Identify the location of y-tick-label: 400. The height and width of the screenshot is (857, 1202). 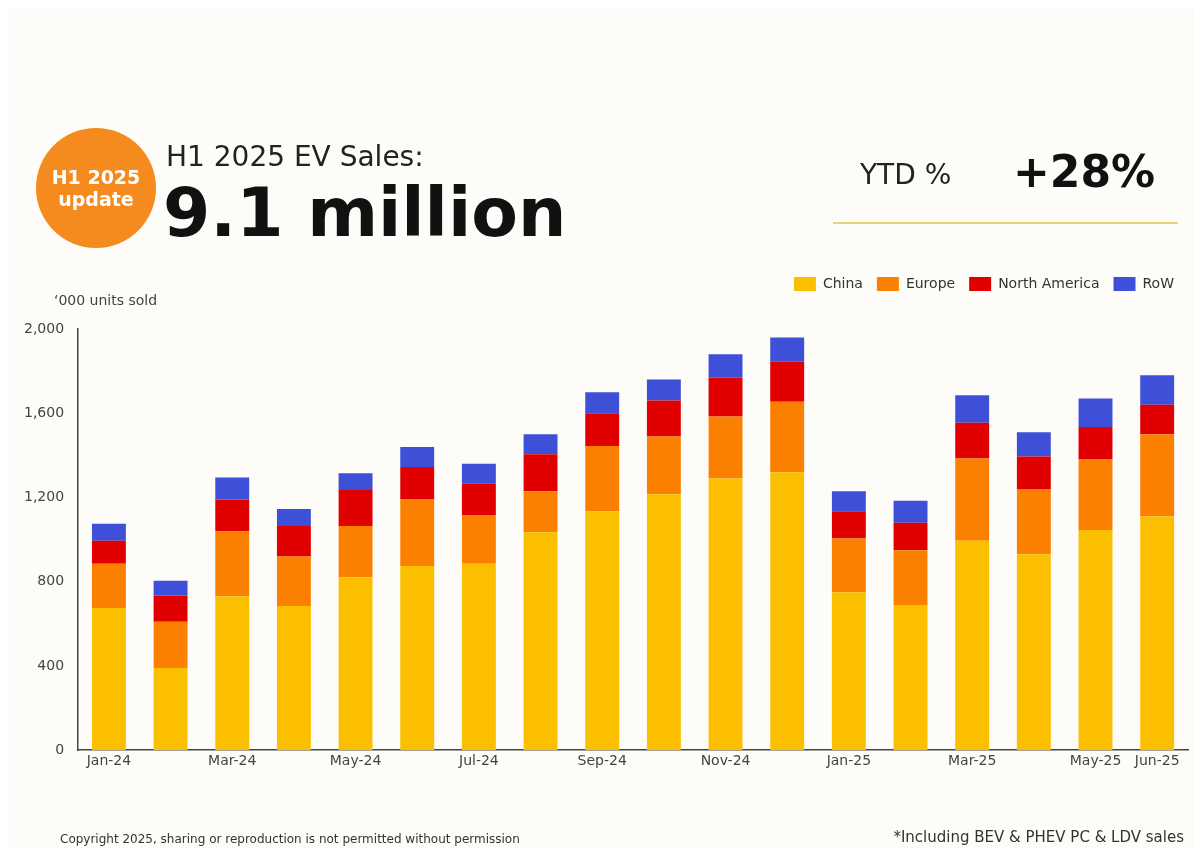
(51, 664).